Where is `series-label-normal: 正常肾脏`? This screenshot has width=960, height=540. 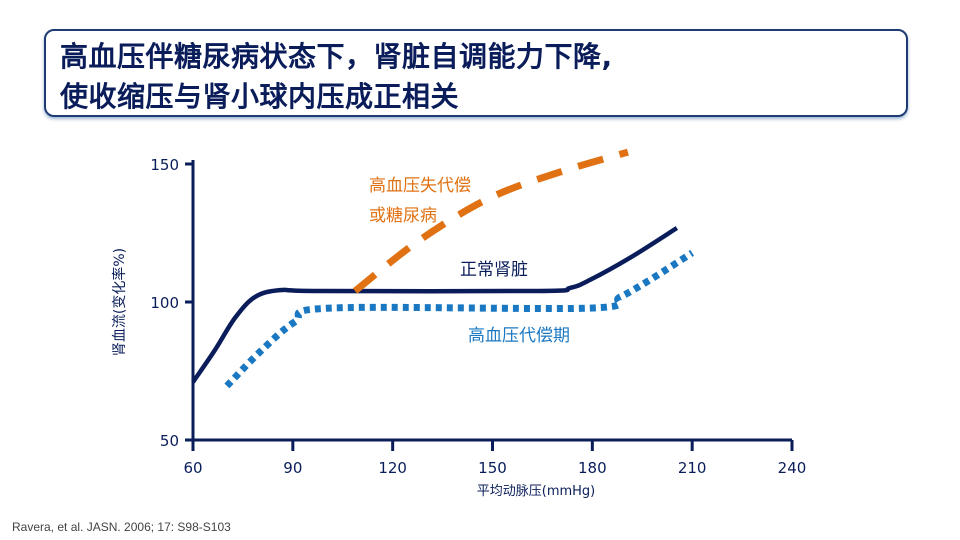 series-label-normal: 正常肾脏 is located at coordinates (494, 270).